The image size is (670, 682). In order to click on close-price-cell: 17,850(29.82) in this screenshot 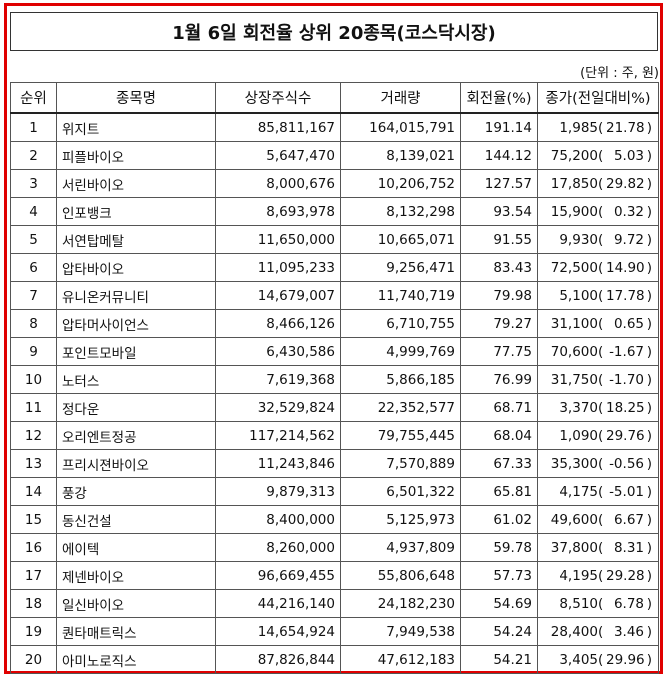, I will do `click(598, 183)`.